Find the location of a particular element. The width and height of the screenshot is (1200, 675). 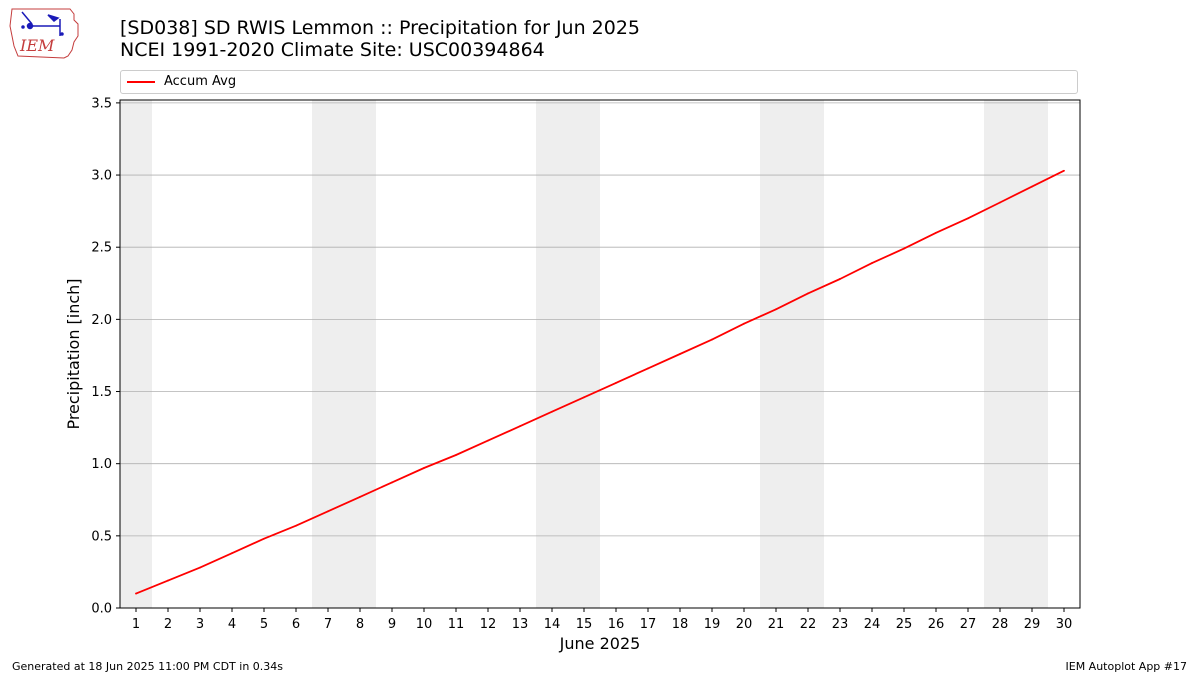

x-tick-label: 30 is located at coordinates (1064, 624).